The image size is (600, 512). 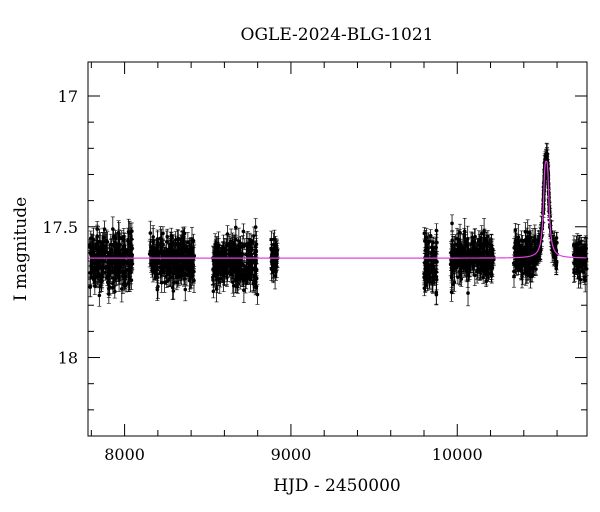 I want to click on x-tick-label: 9000, so click(x=291, y=454).